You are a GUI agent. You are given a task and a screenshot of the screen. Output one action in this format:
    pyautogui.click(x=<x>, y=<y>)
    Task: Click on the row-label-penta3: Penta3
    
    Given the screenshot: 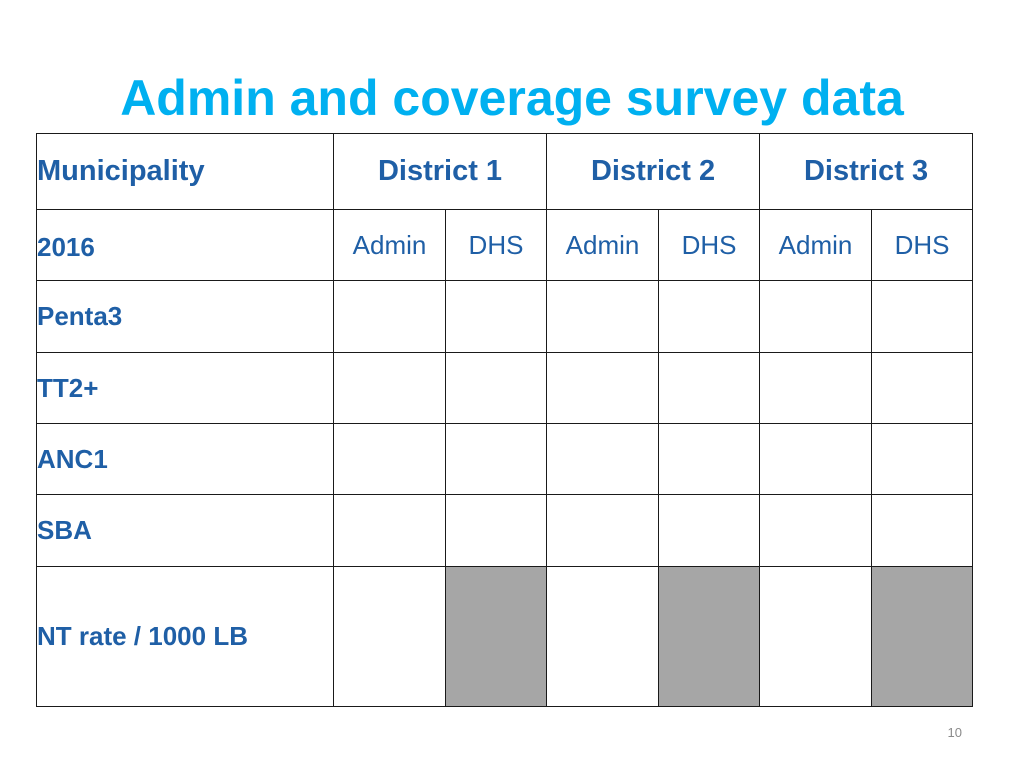 What is the action you would take?
    pyautogui.click(x=185, y=316)
    